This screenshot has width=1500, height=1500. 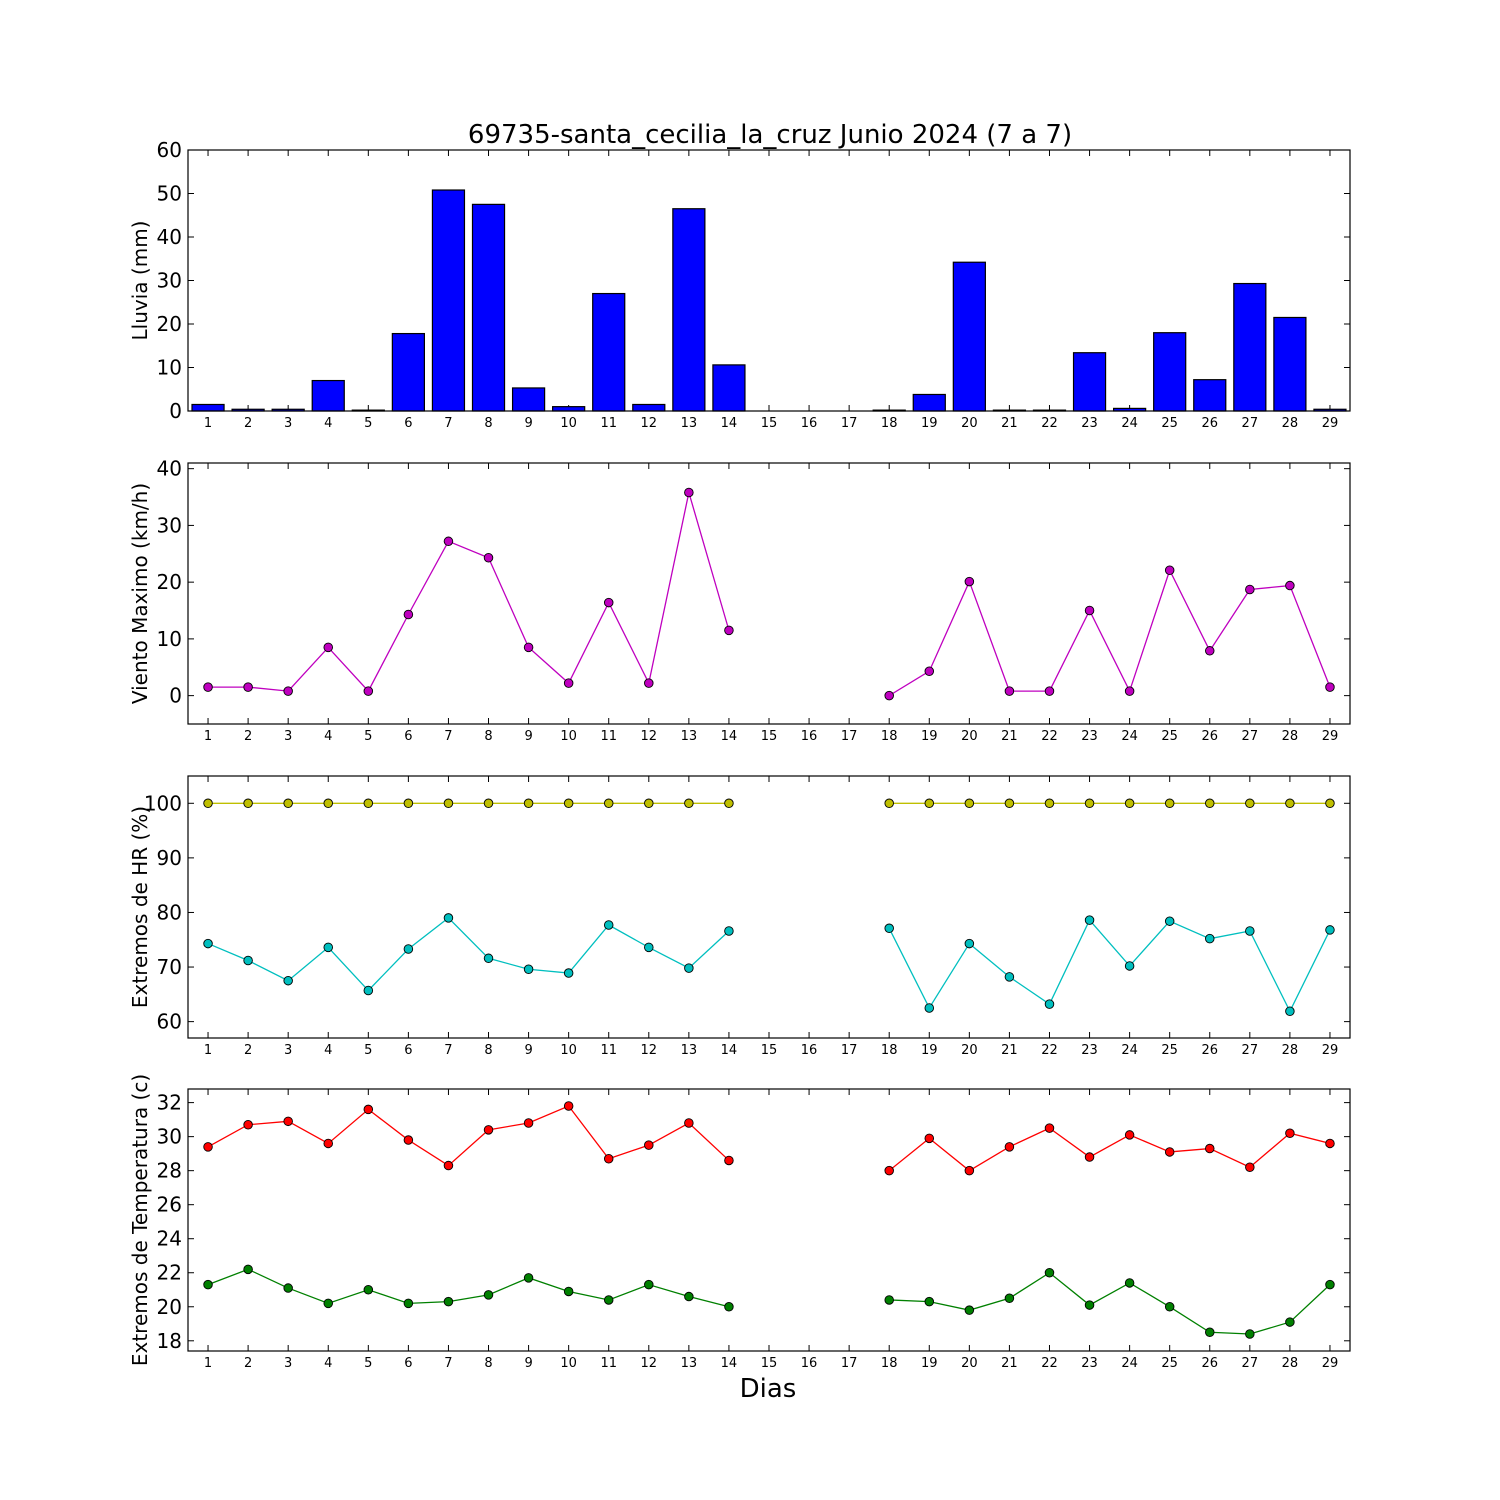 What do you see at coordinates (1250, 423) in the screenshot?
I see `x-tick-label: 27` at bounding box center [1250, 423].